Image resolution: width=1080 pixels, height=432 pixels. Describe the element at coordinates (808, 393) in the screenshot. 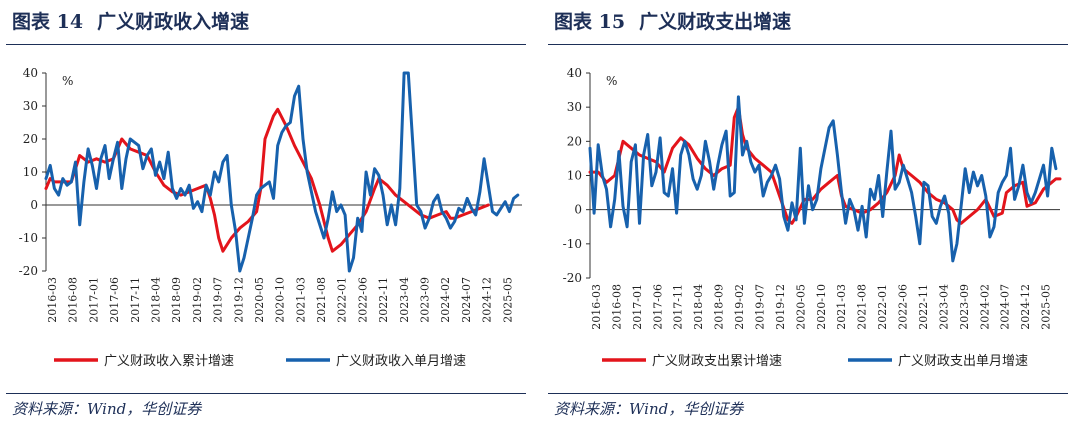

I see `figure-15-bottom-rule` at that location.